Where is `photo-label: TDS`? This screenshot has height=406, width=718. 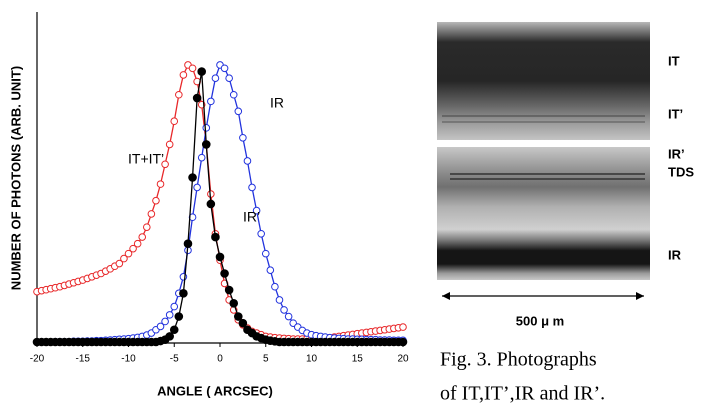 photo-label: TDS is located at coordinates (681, 171).